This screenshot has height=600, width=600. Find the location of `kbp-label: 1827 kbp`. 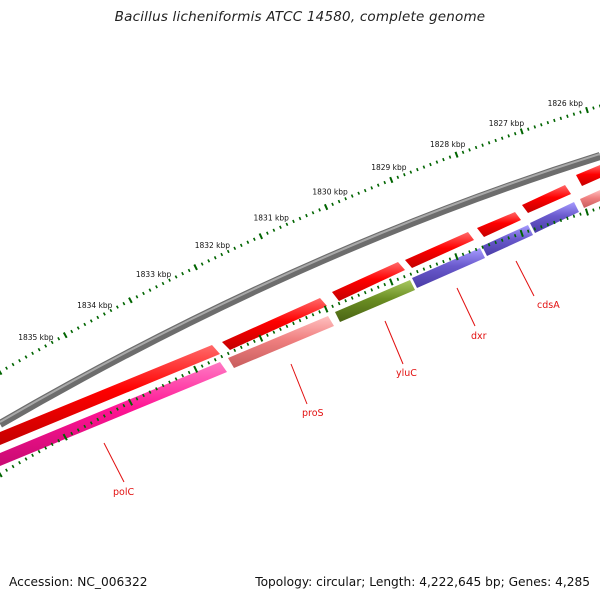

kbp-label: 1827 kbp is located at coordinates (507, 123).